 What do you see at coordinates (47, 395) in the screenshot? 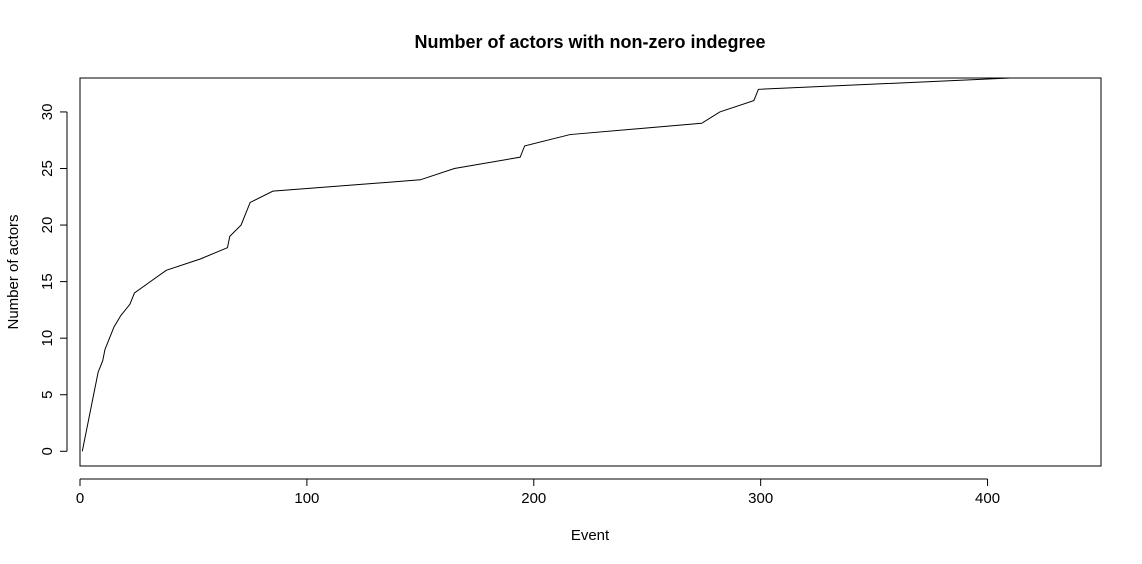
I see `y-tick-label: 5` at bounding box center [47, 395].